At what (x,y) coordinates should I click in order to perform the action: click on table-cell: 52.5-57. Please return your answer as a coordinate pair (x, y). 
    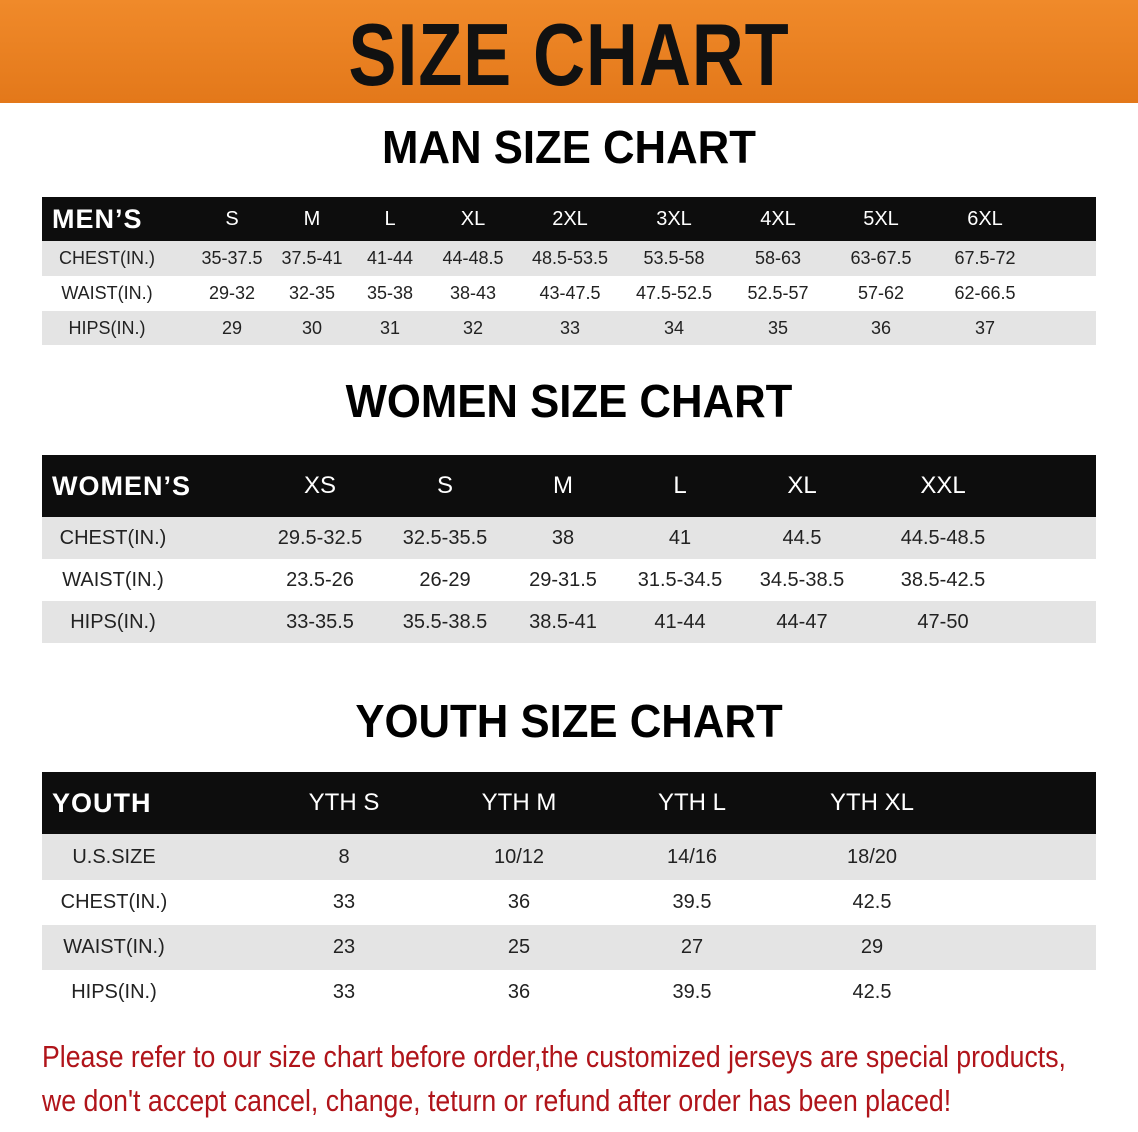
    Looking at the image, I should click on (778, 293).